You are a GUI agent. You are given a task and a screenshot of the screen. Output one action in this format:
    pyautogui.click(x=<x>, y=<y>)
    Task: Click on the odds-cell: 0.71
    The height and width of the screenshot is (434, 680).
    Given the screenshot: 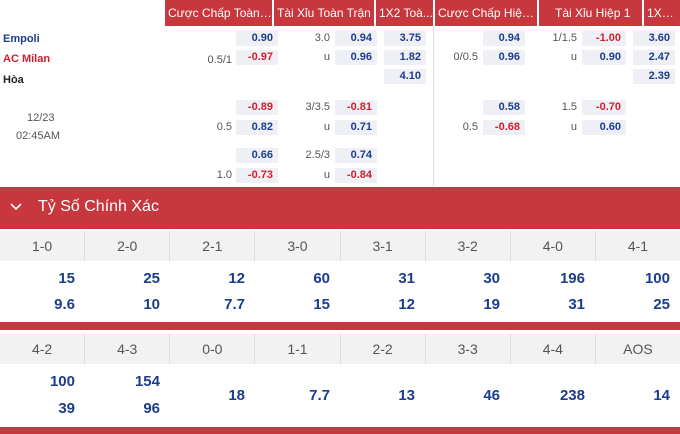 What is the action you would take?
    pyautogui.click(x=356, y=127)
    